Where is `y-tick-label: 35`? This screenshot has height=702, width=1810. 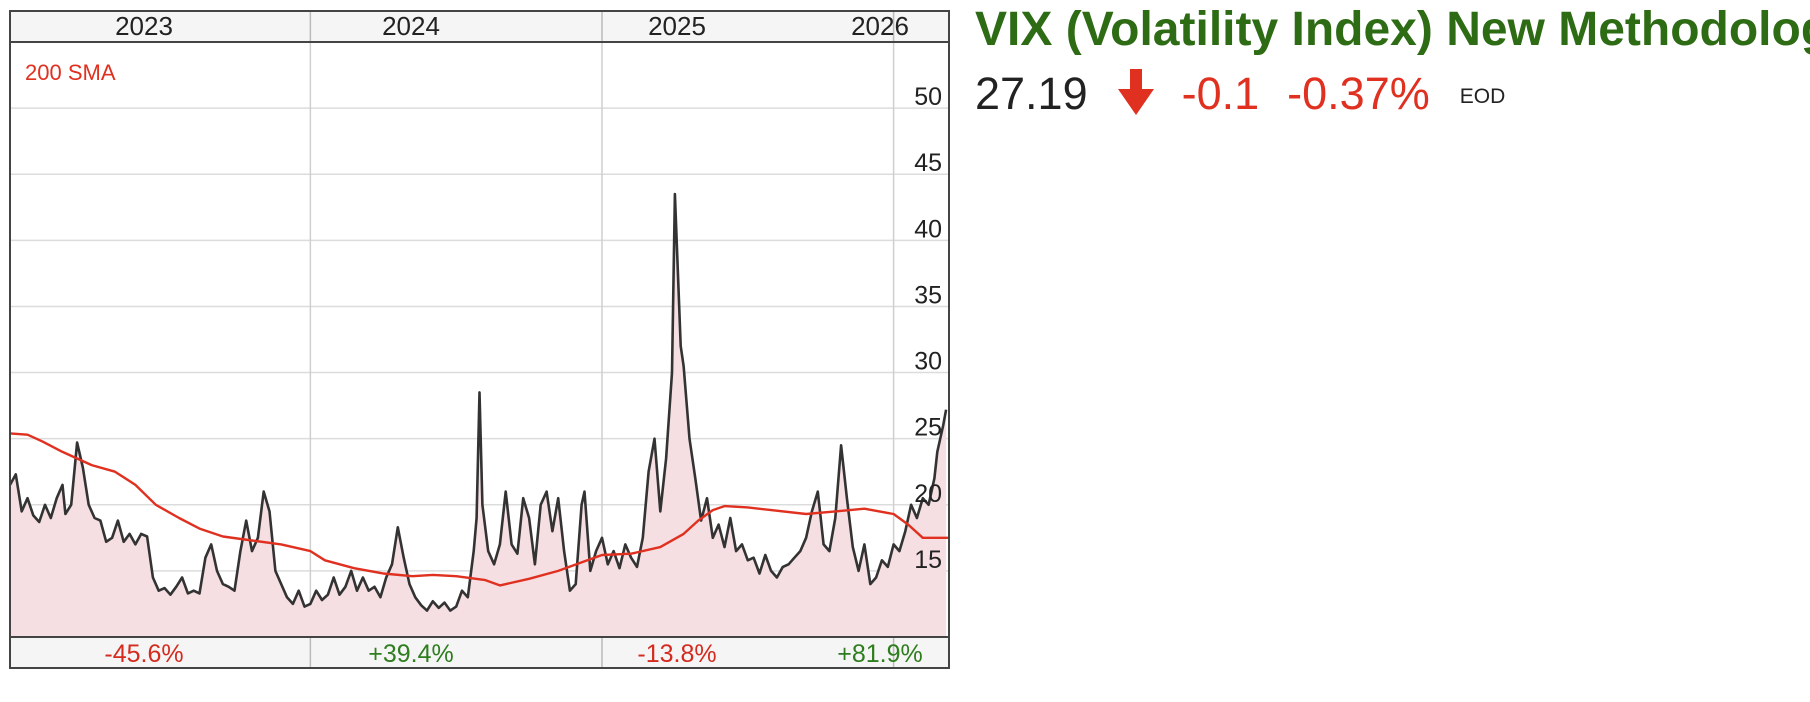
y-tick-label: 35 is located at coordinates (928, 295).